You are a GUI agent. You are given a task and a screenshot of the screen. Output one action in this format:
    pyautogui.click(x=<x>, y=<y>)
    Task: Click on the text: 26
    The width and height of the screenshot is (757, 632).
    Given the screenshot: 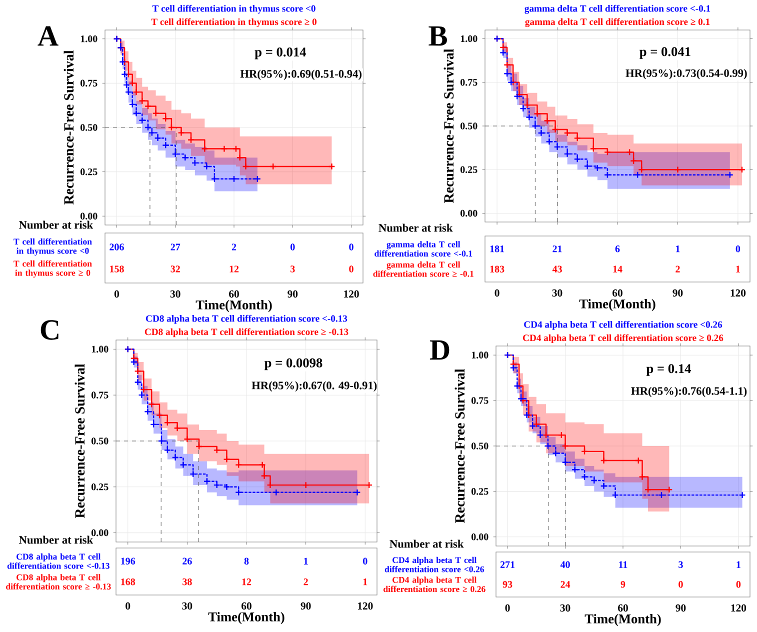 What is the action you would take?
    pyautogui.click(x=187, y=561)
    